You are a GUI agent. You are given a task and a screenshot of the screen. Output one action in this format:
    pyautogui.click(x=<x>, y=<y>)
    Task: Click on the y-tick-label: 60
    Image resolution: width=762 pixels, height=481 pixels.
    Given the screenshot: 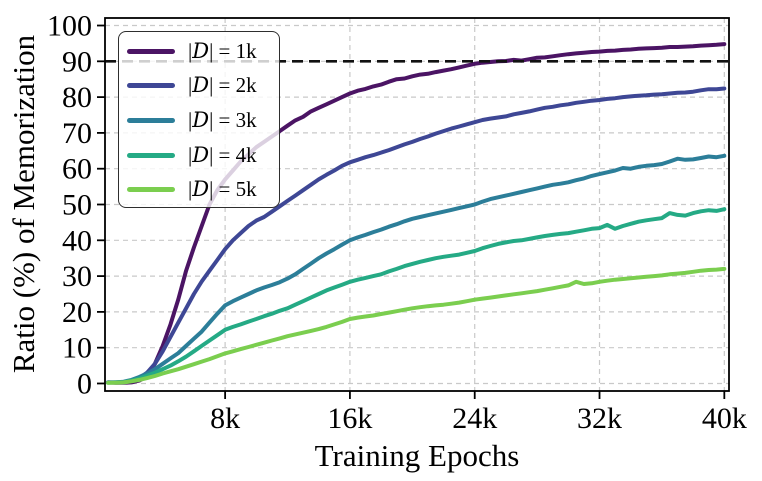 What is the action you would take?
    pyautogui.click(x=77, y=169)
    